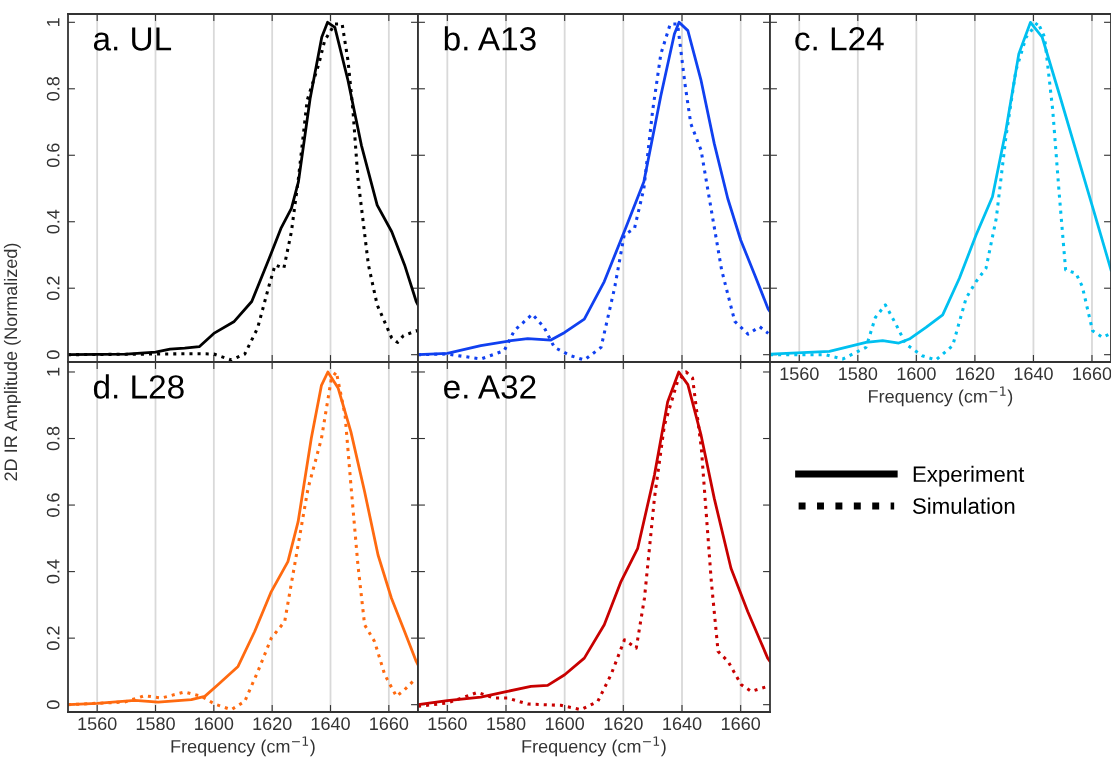 The image size is (1111, 769). I want to click on y-axis-title: 2D IR Amplitude (Normalized), so click(12, 362).